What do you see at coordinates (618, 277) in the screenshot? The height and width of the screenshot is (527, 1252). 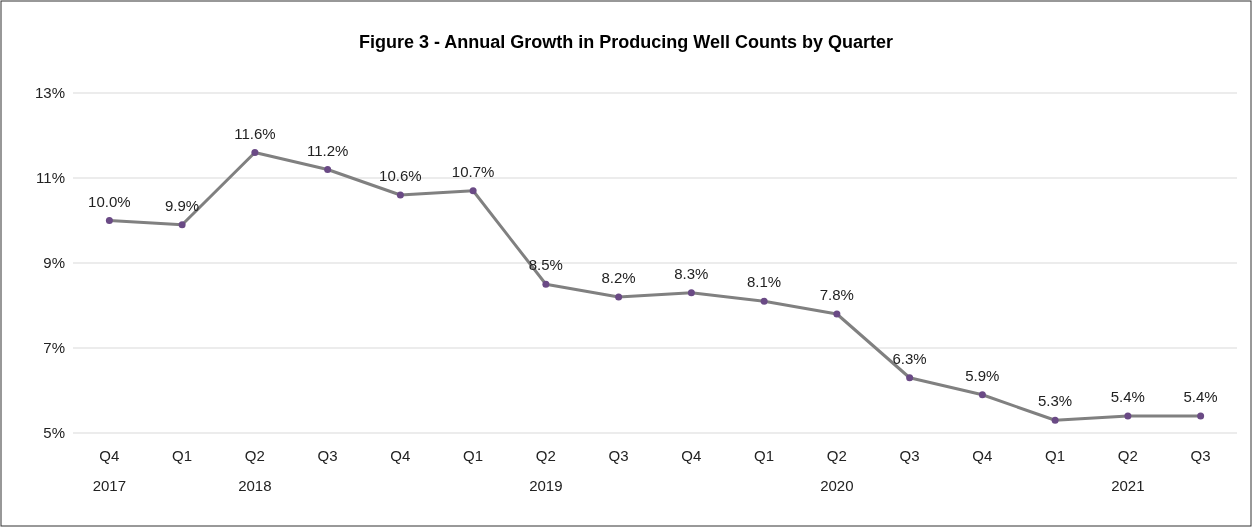 I see `data-label: 8.2%` at bounding box center [618, 277].